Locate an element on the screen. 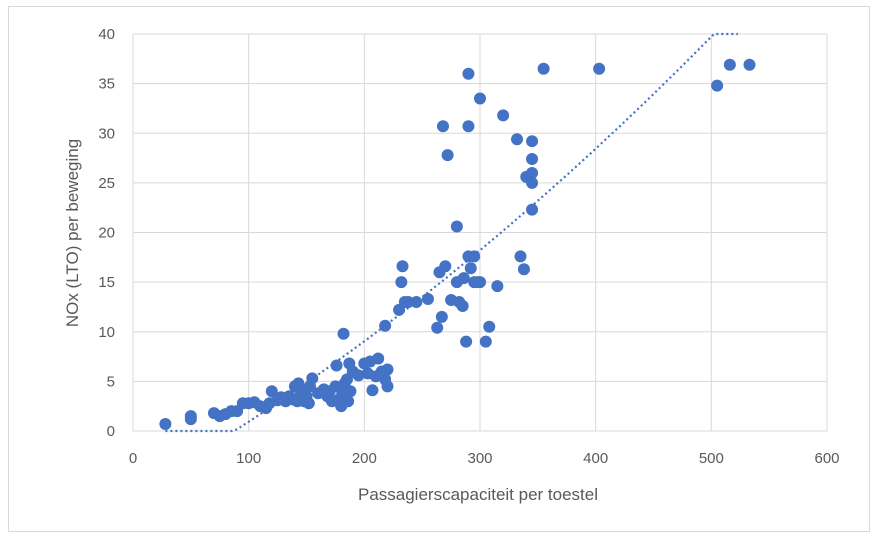 The image size is (879, 537). x-tick-label-5: 500 is located at coordinates (711, 458).